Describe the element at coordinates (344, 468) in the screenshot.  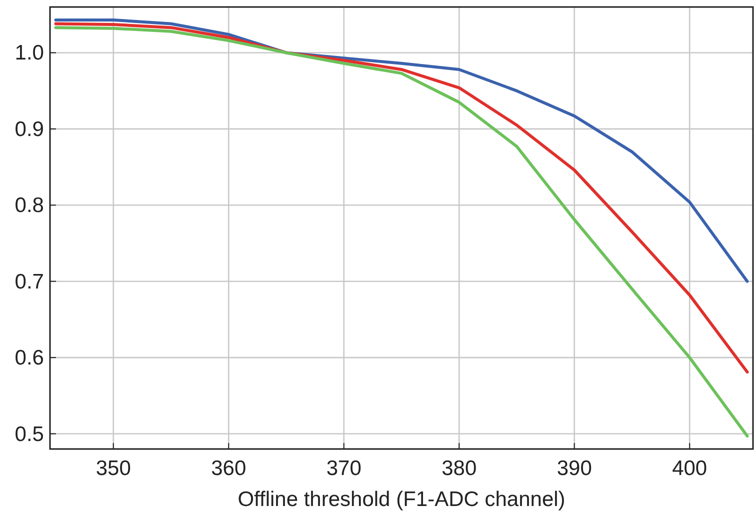
I see `x-tick-label: 370` at that location.